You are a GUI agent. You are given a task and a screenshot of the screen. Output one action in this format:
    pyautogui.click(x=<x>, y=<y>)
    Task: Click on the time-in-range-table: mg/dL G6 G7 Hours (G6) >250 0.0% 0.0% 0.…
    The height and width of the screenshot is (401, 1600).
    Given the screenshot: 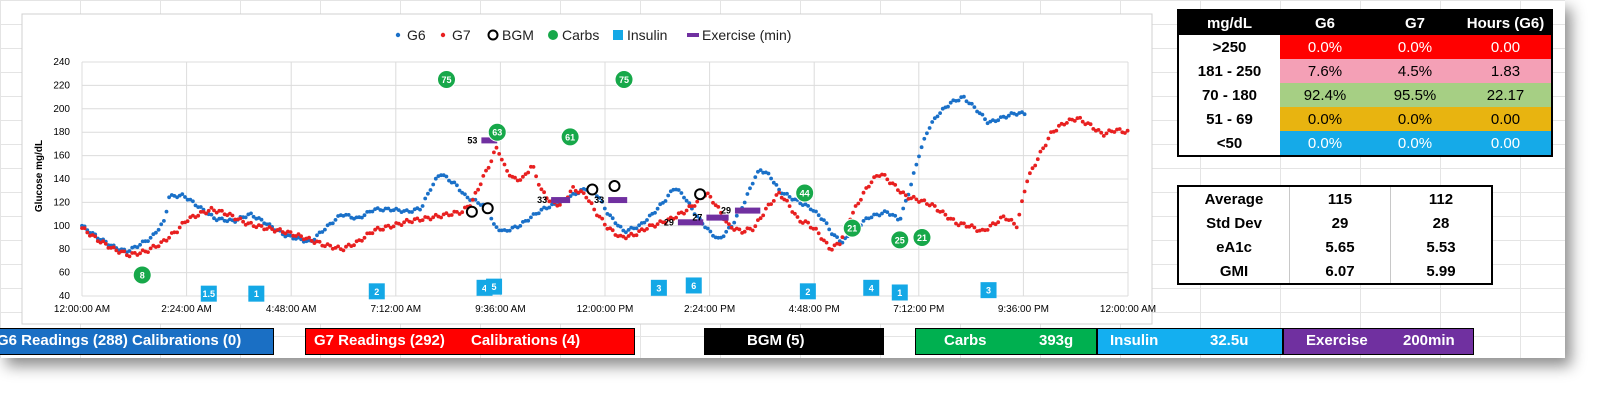 What is the action you would take?
    pyautogui.click(x=1365, y=83)
    